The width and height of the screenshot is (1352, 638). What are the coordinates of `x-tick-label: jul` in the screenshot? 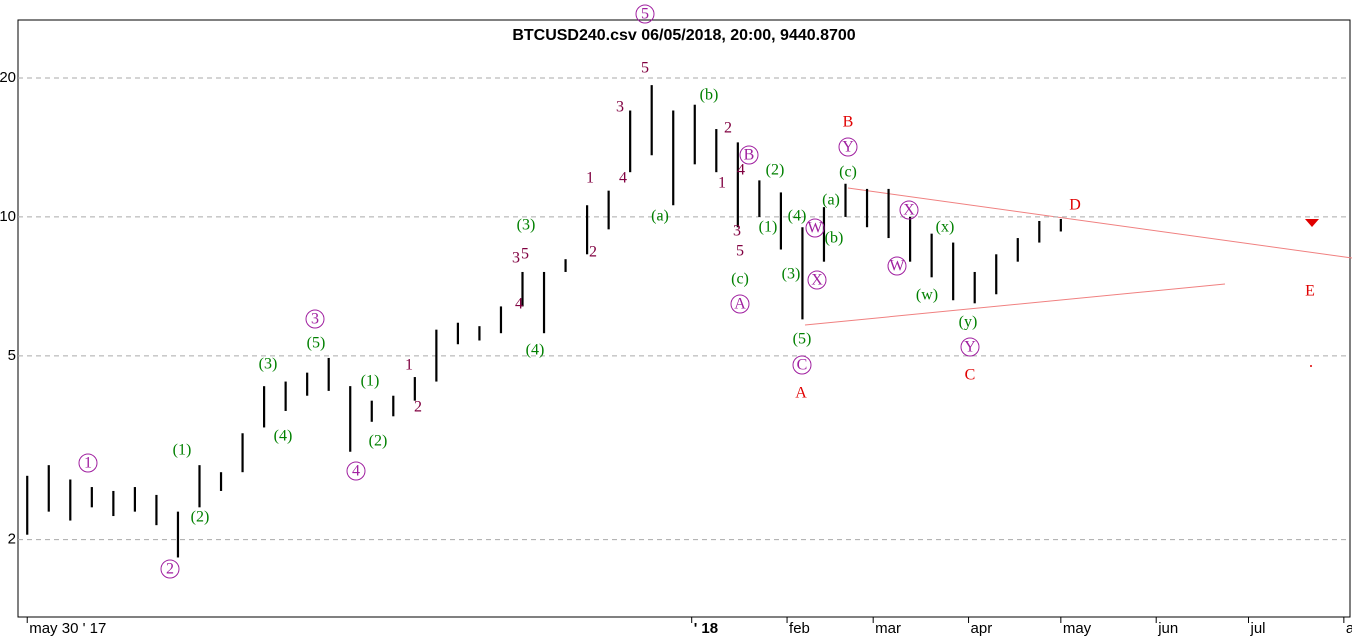 It's located at (1257, 628).